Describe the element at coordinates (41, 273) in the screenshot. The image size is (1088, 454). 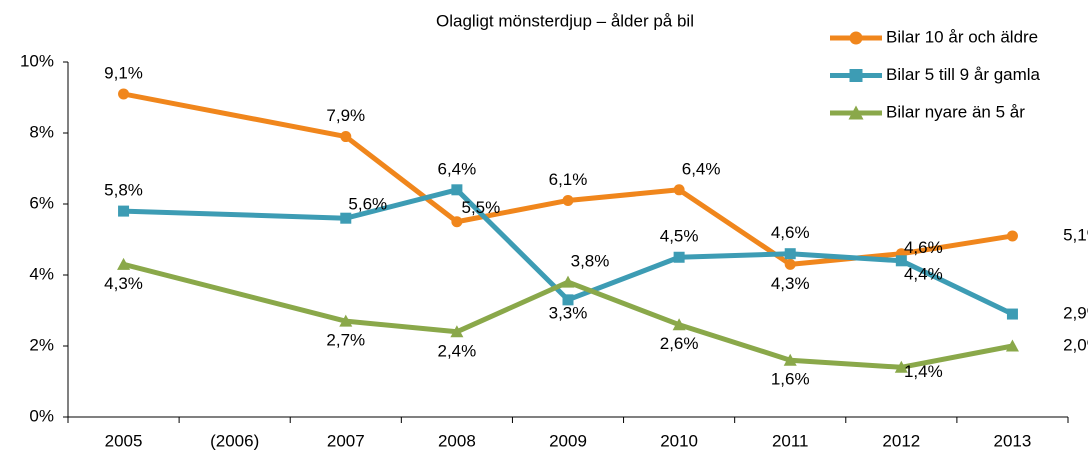
I see `y-tick-label: 4%` at that location.